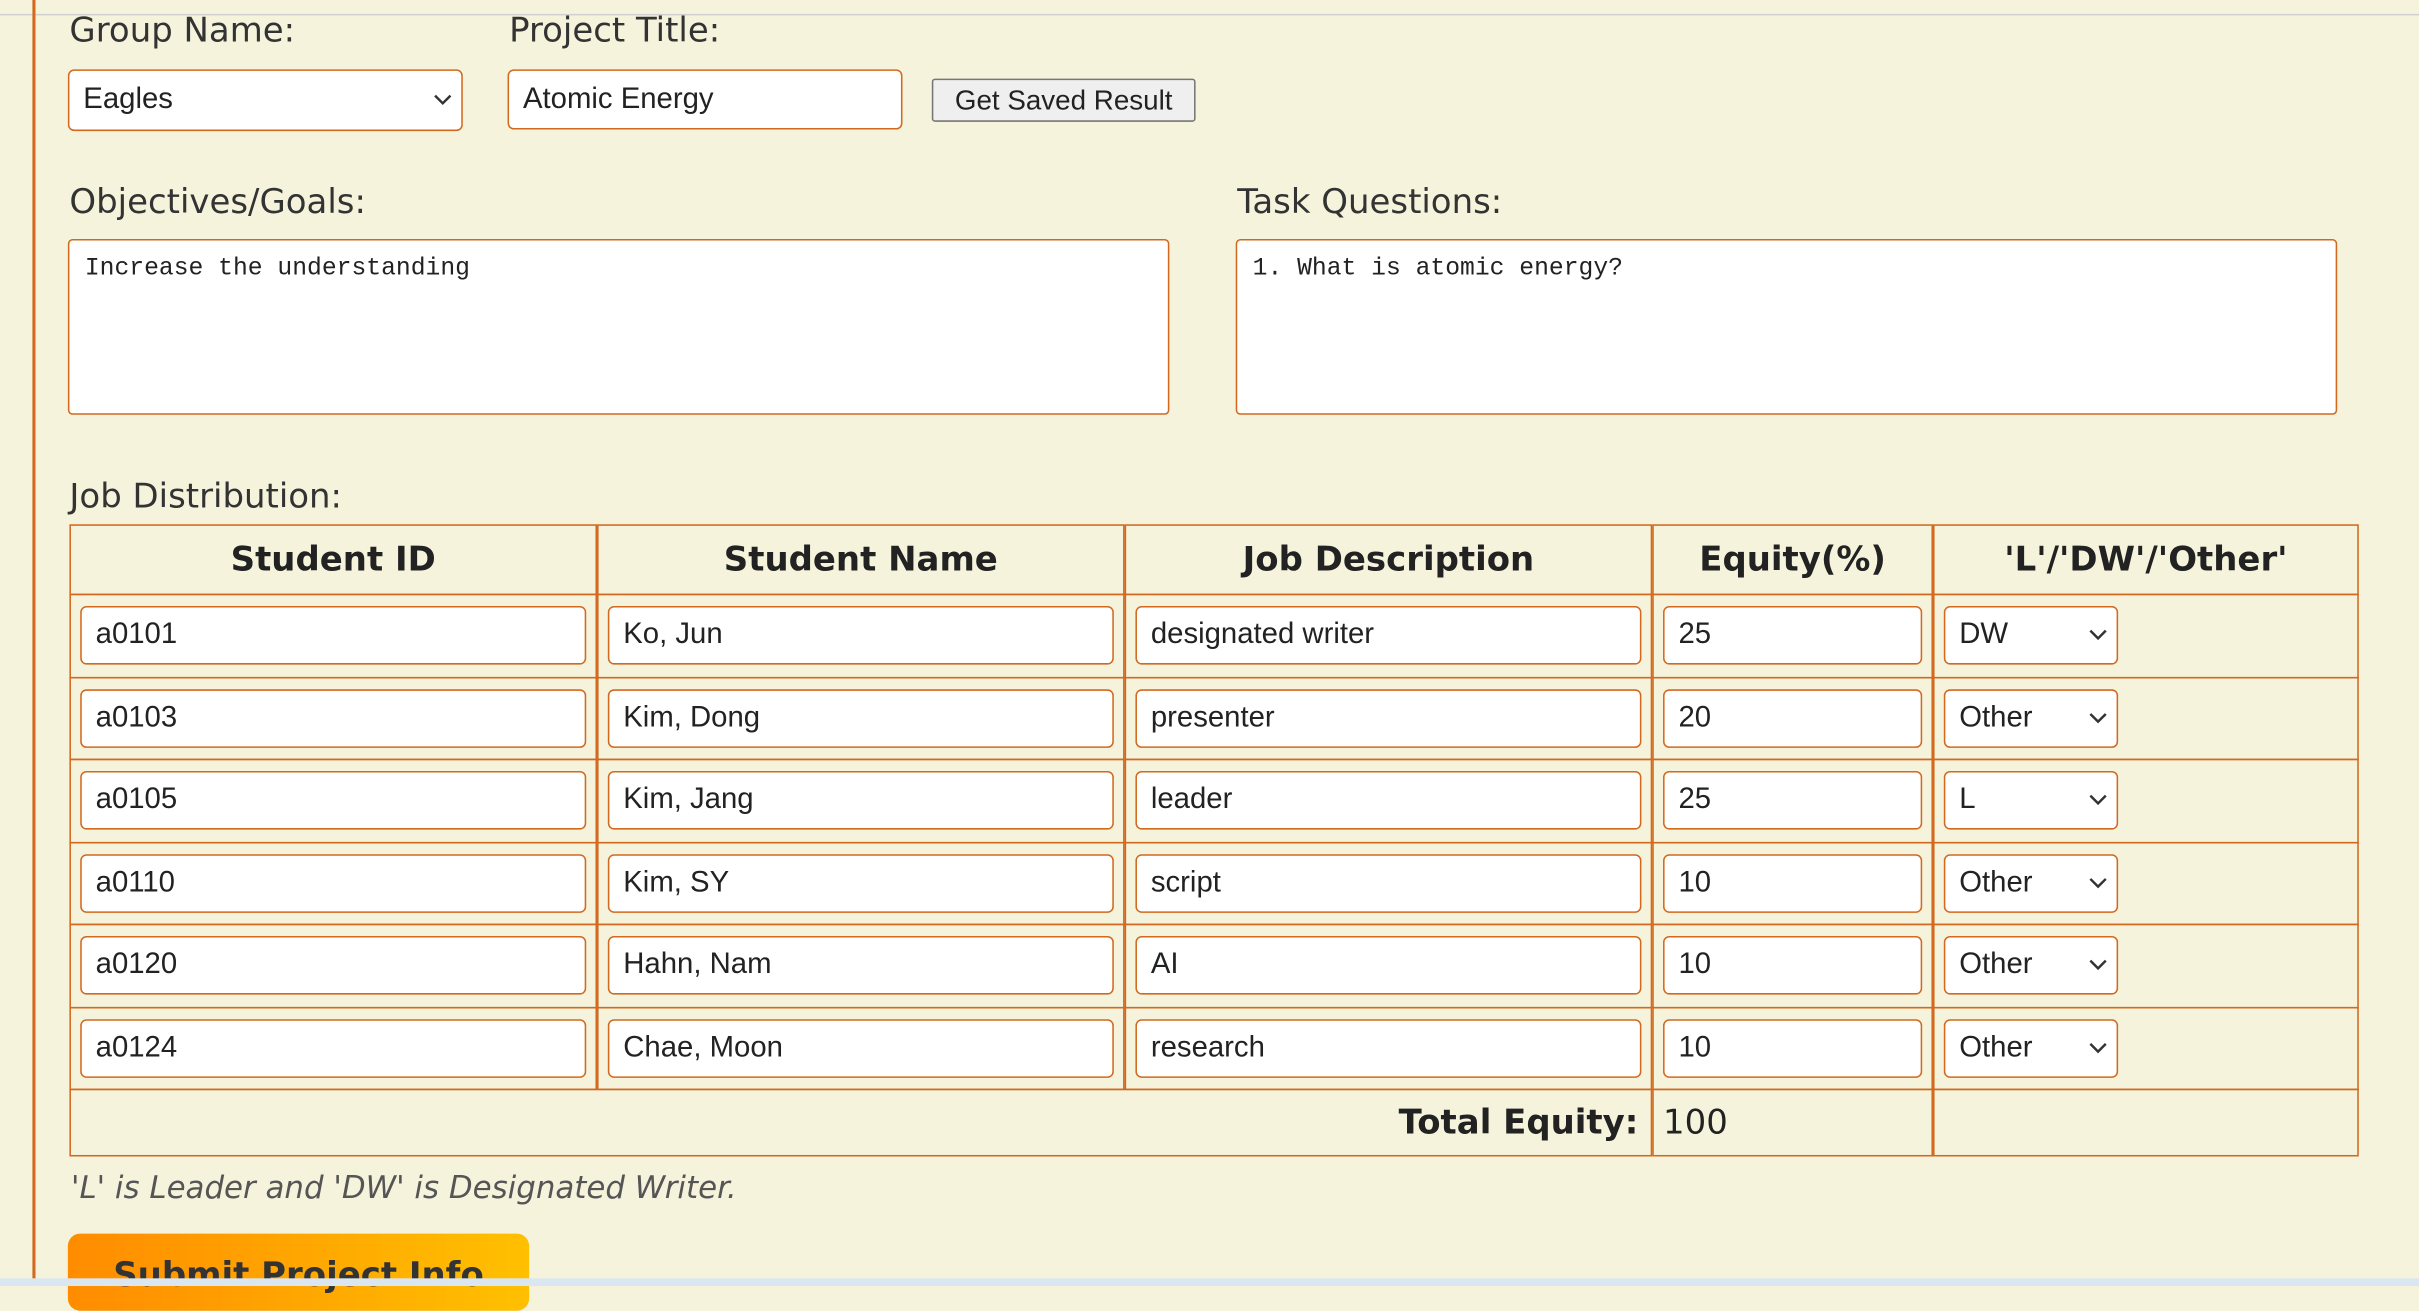 This screenshot has height=1311, width=2419. I want to click on table-cell: script, so click(1388, 883).